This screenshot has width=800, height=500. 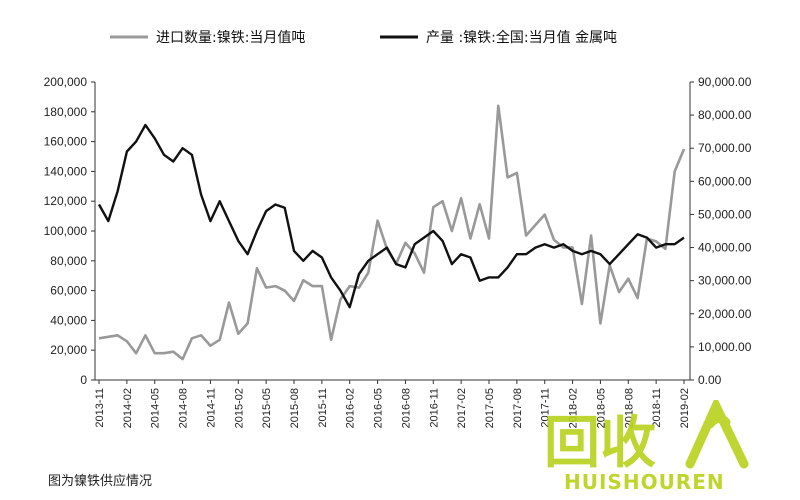 I want to click on right-tick-label: 10,000.00, so click(x=725, y=347).